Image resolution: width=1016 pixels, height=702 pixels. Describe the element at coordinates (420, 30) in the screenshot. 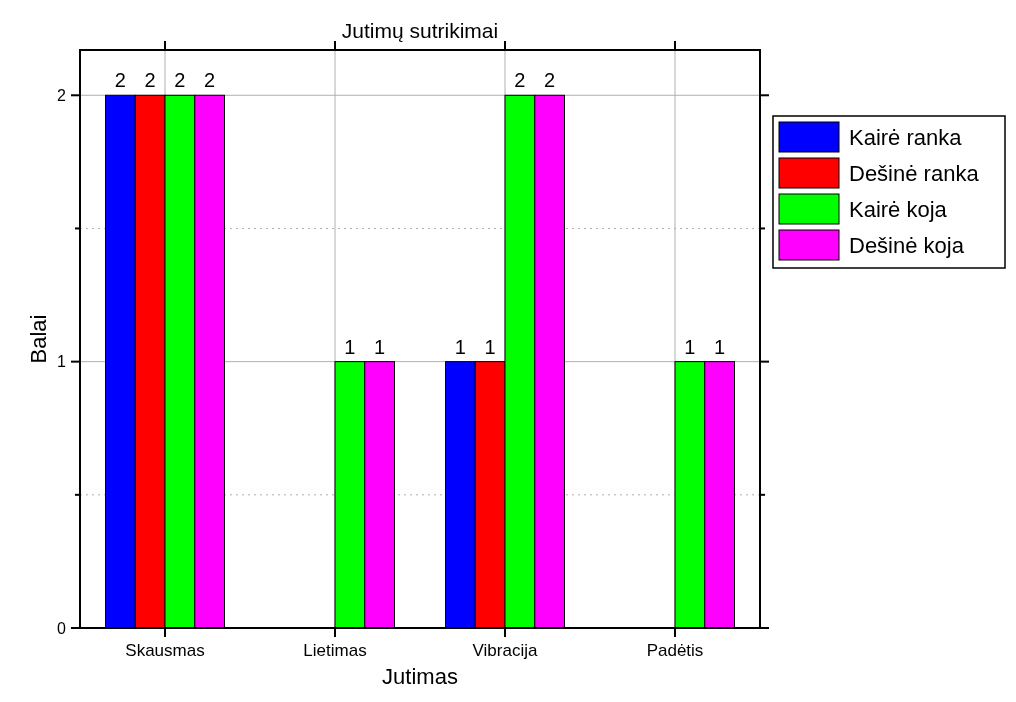

I see `chart-title: Jutimų sutrikimai` at that location.